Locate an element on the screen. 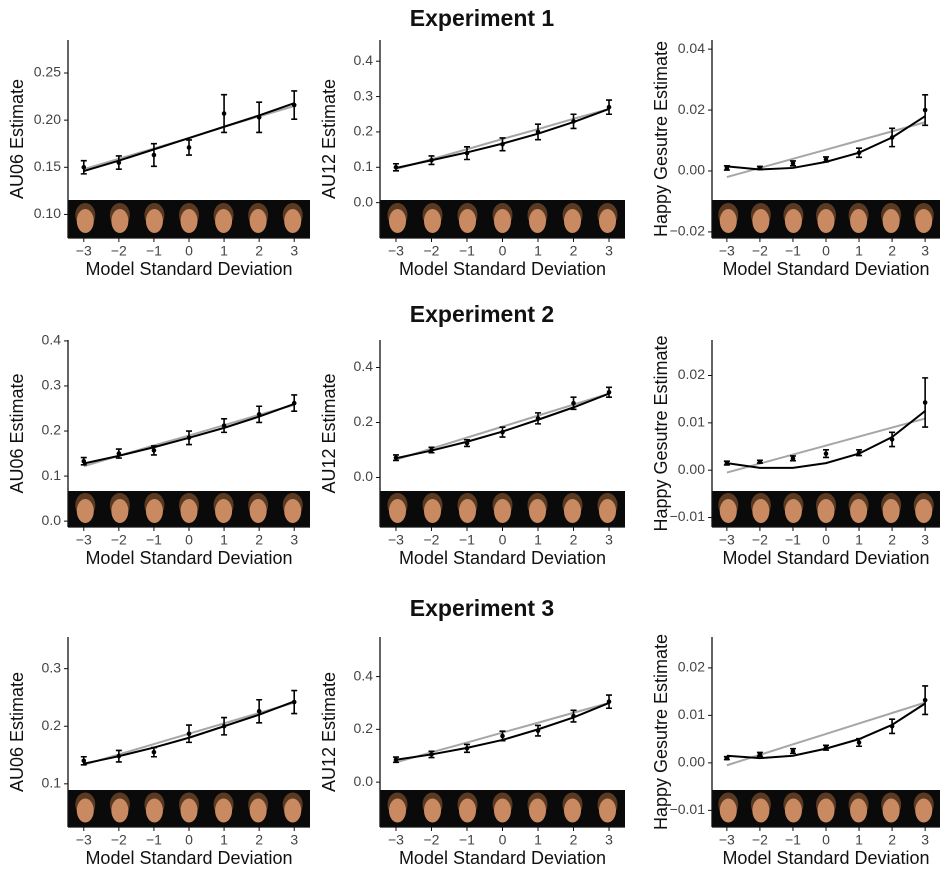  y-tick-label: 0.0 is located at coordinates (364, 476).